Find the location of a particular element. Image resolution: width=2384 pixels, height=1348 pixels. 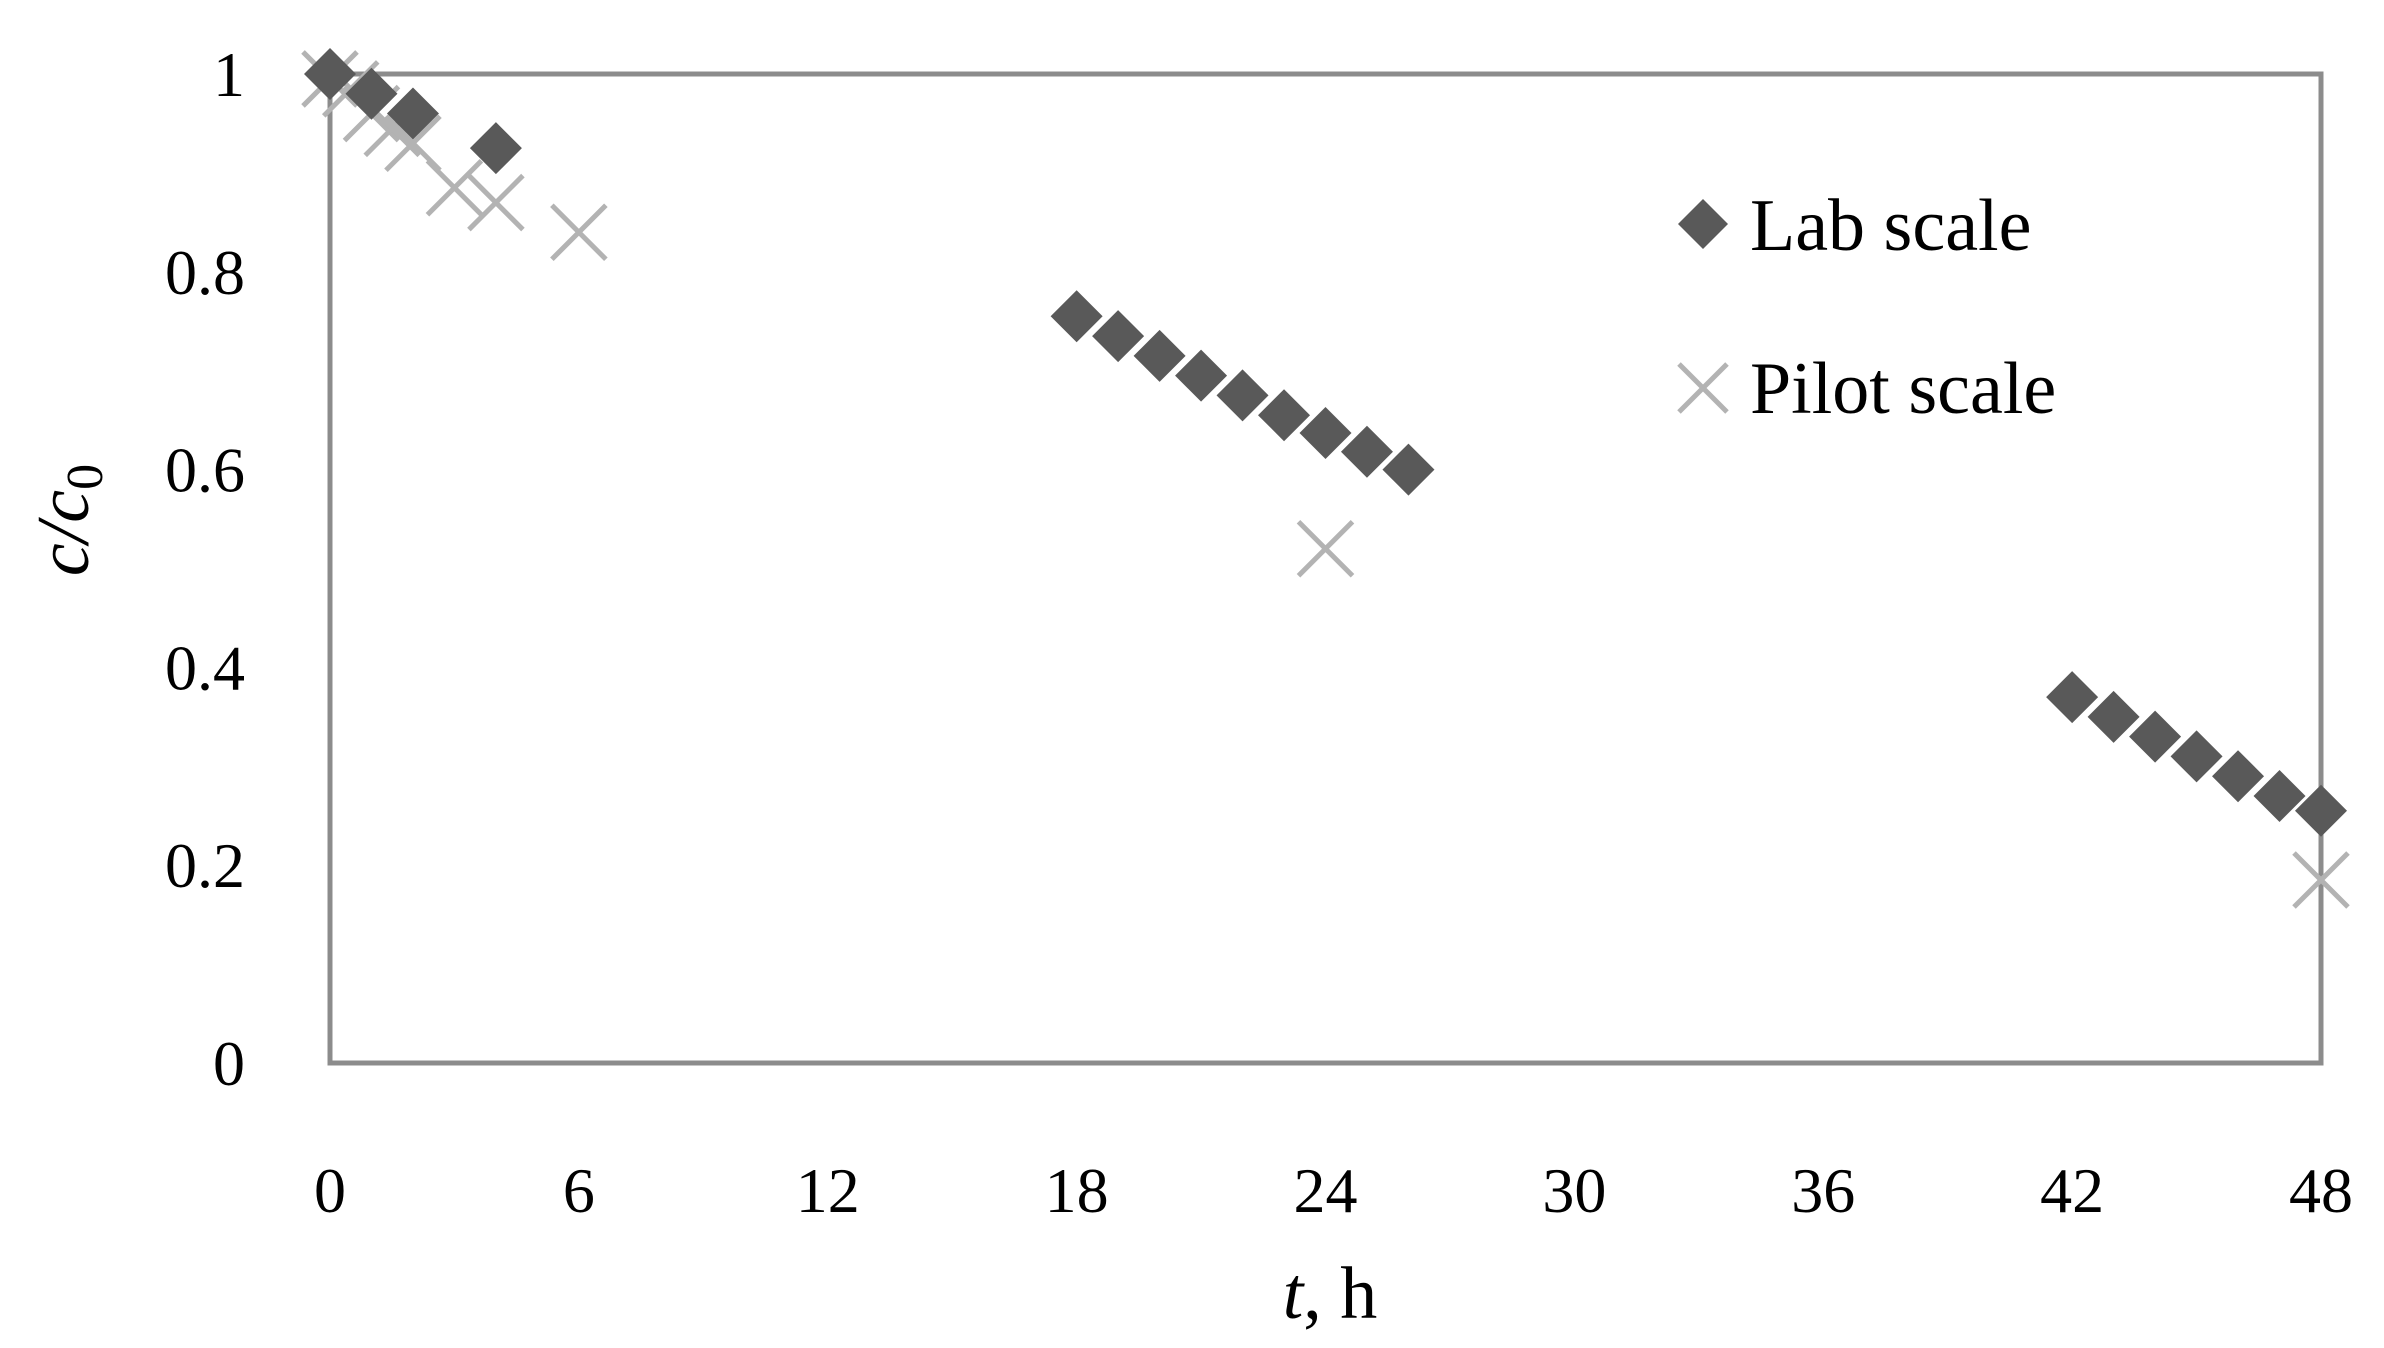

y-axis-title-var: c/c is located at coordinates (64, 533).